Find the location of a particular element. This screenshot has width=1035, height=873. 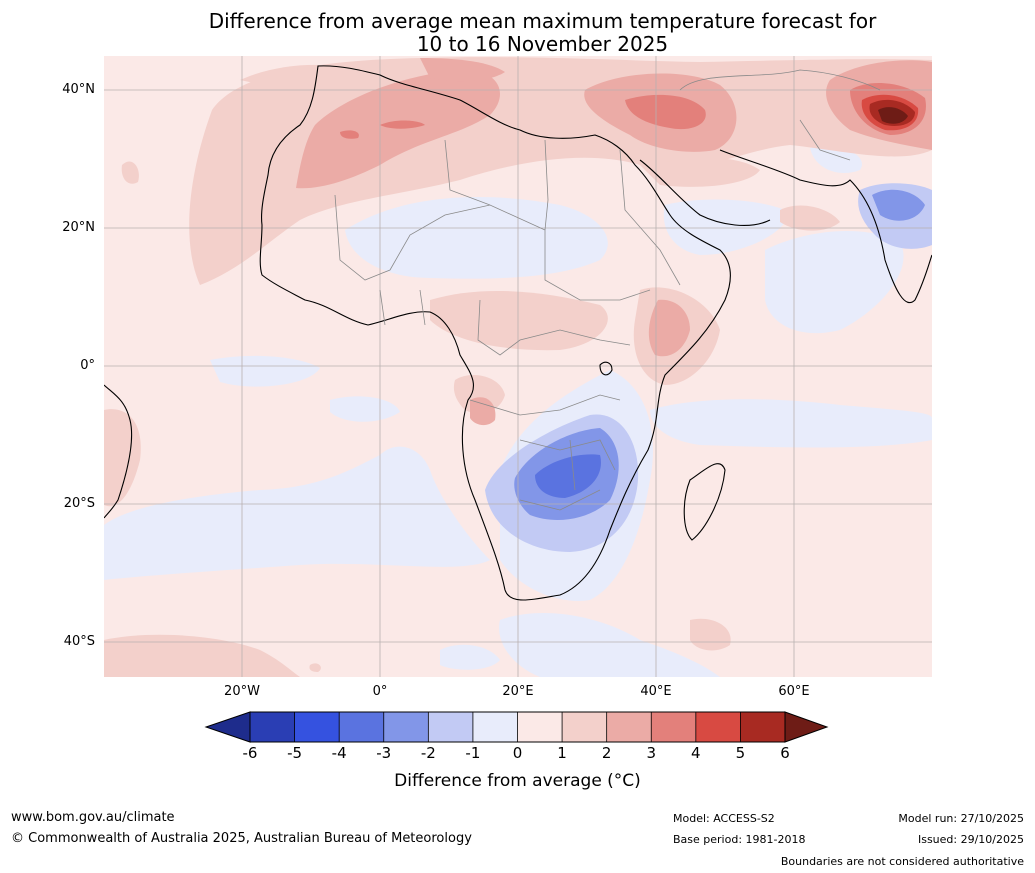

colorbar-swatches is located at coordinates (516, 727).